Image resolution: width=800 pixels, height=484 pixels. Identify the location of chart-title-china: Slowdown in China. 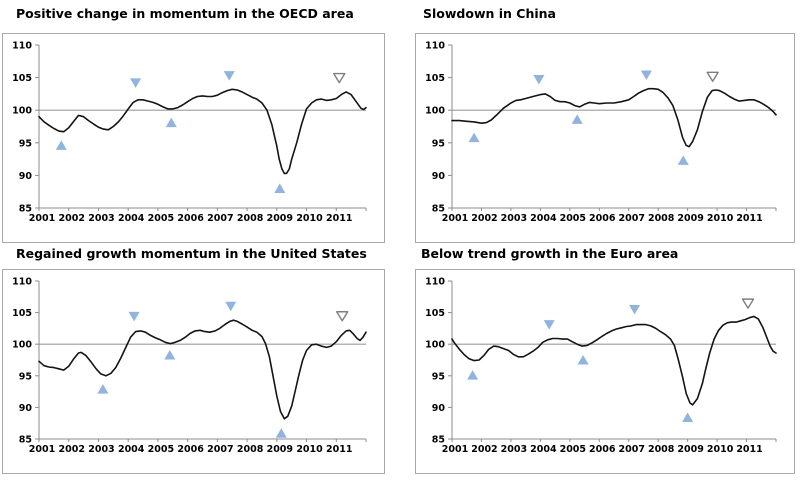
(489, 13).